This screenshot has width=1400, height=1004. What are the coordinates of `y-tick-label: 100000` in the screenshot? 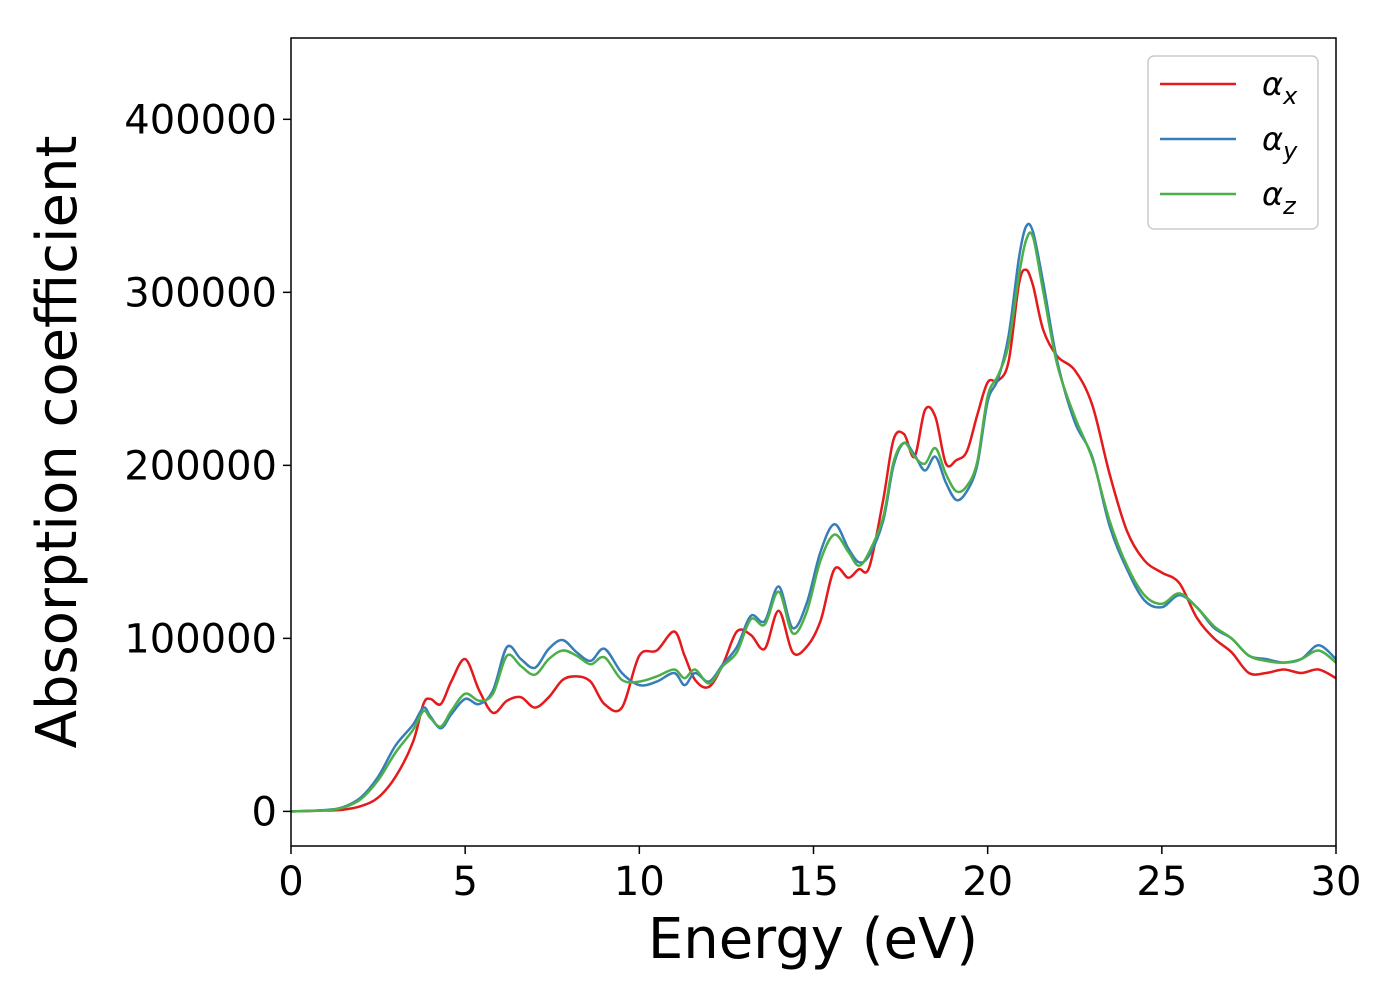 It's located at (200, 639).